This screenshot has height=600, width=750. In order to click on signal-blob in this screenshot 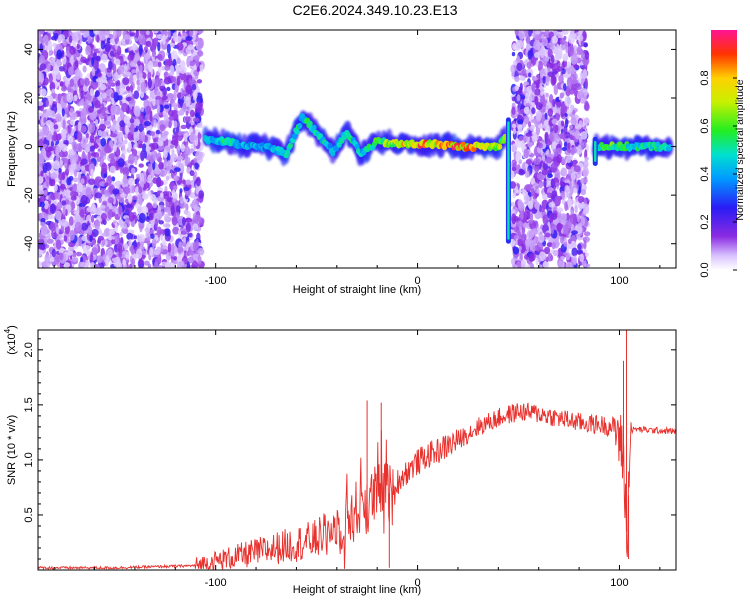, I will do `click(310, 123)`.